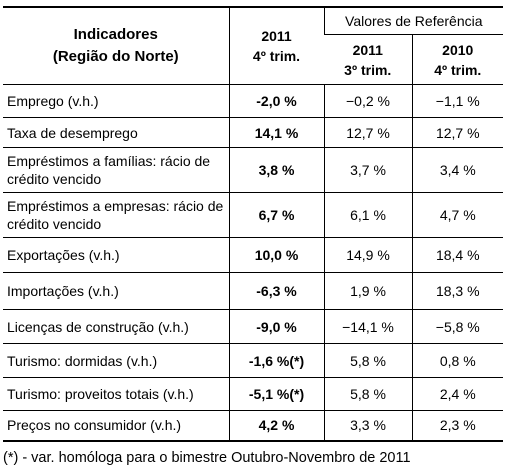  What do you see at coordinates (276, 170) in the screenshot?
I see `value-cell: 3,8 %` at bounding box center [276, 170].